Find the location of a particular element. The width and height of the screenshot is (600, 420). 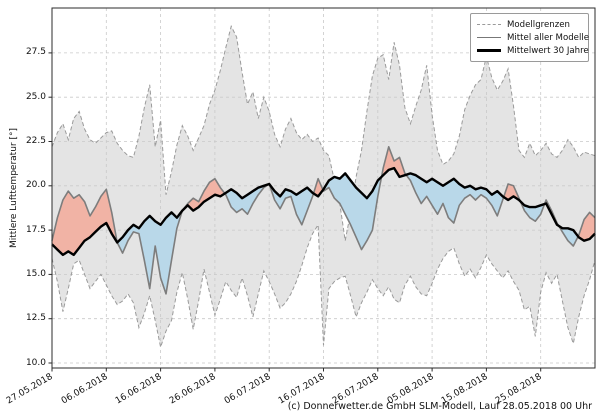

black-line-icon is located at coordinates (489, 50).